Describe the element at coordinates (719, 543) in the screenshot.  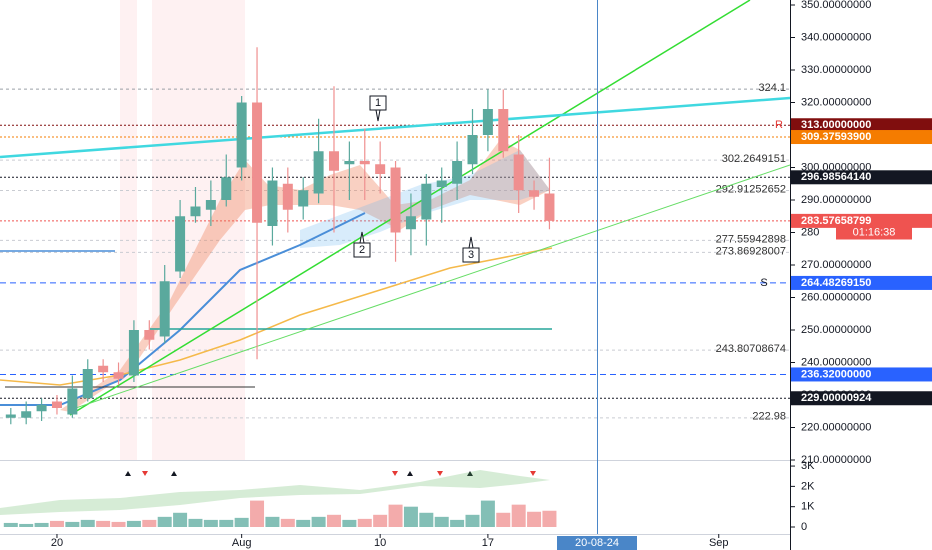
I see `x-tick-label: Sep` at that location.